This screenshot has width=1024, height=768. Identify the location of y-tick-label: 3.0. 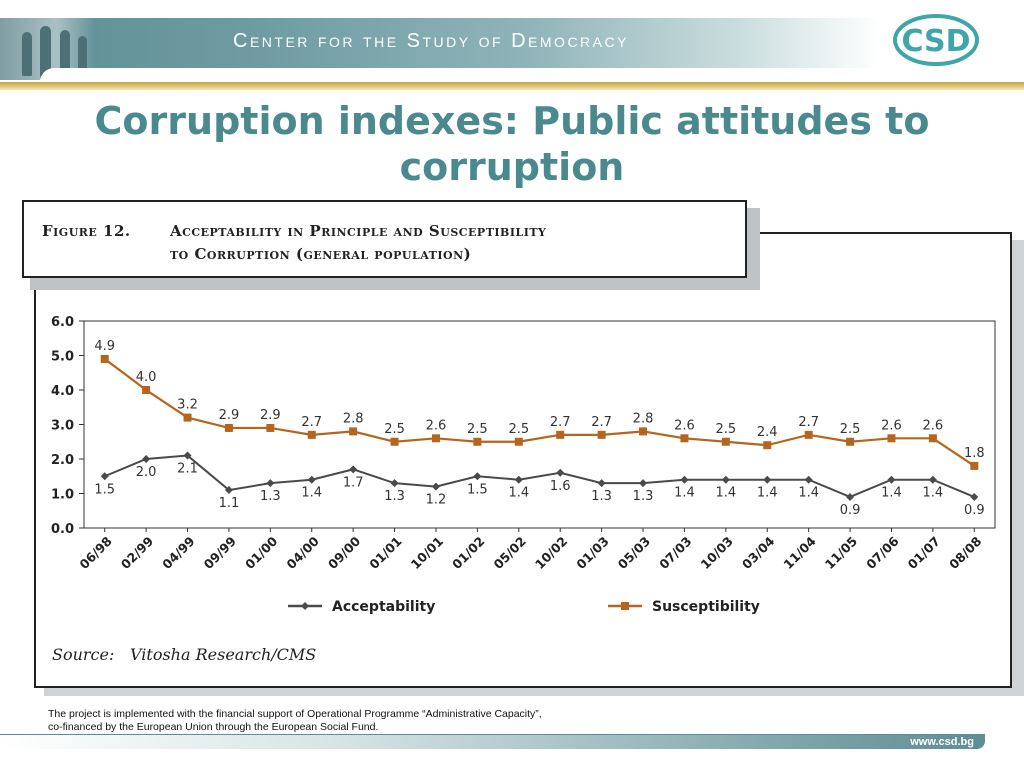
(62, 426).